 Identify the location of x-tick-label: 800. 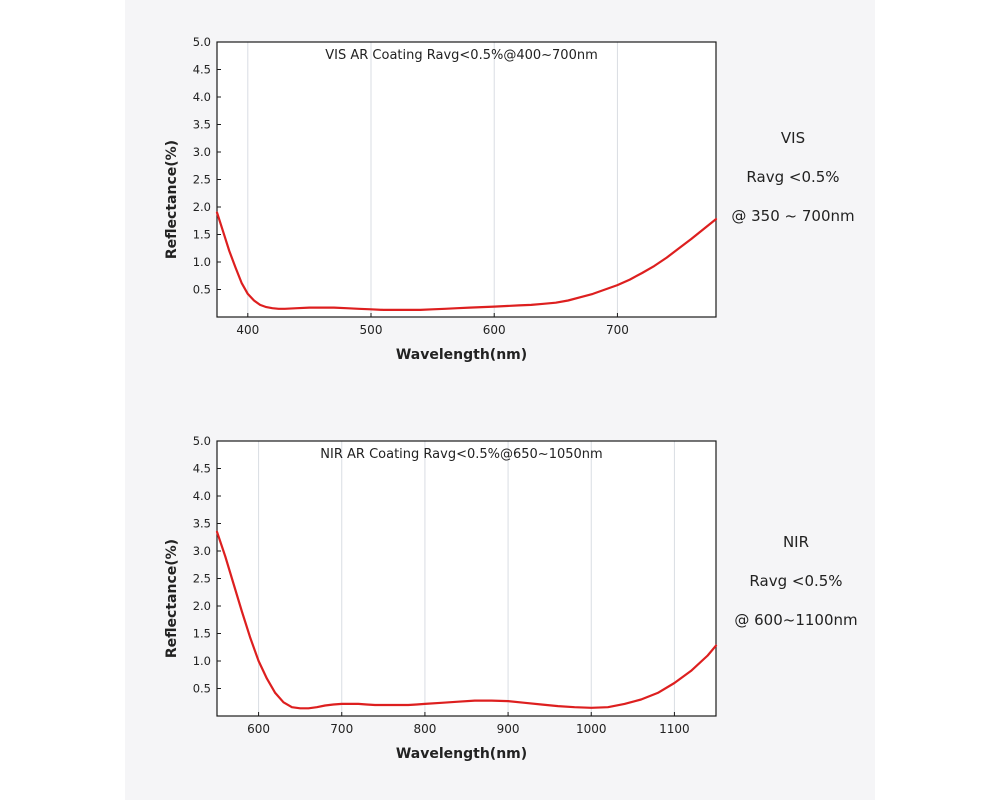
(424, 729).